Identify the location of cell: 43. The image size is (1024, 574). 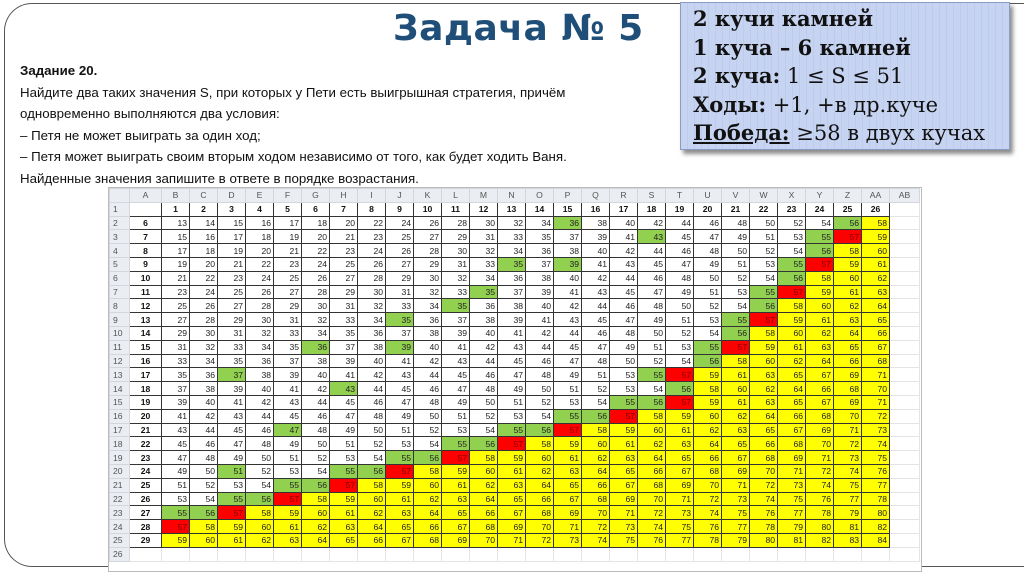
(287, 402).